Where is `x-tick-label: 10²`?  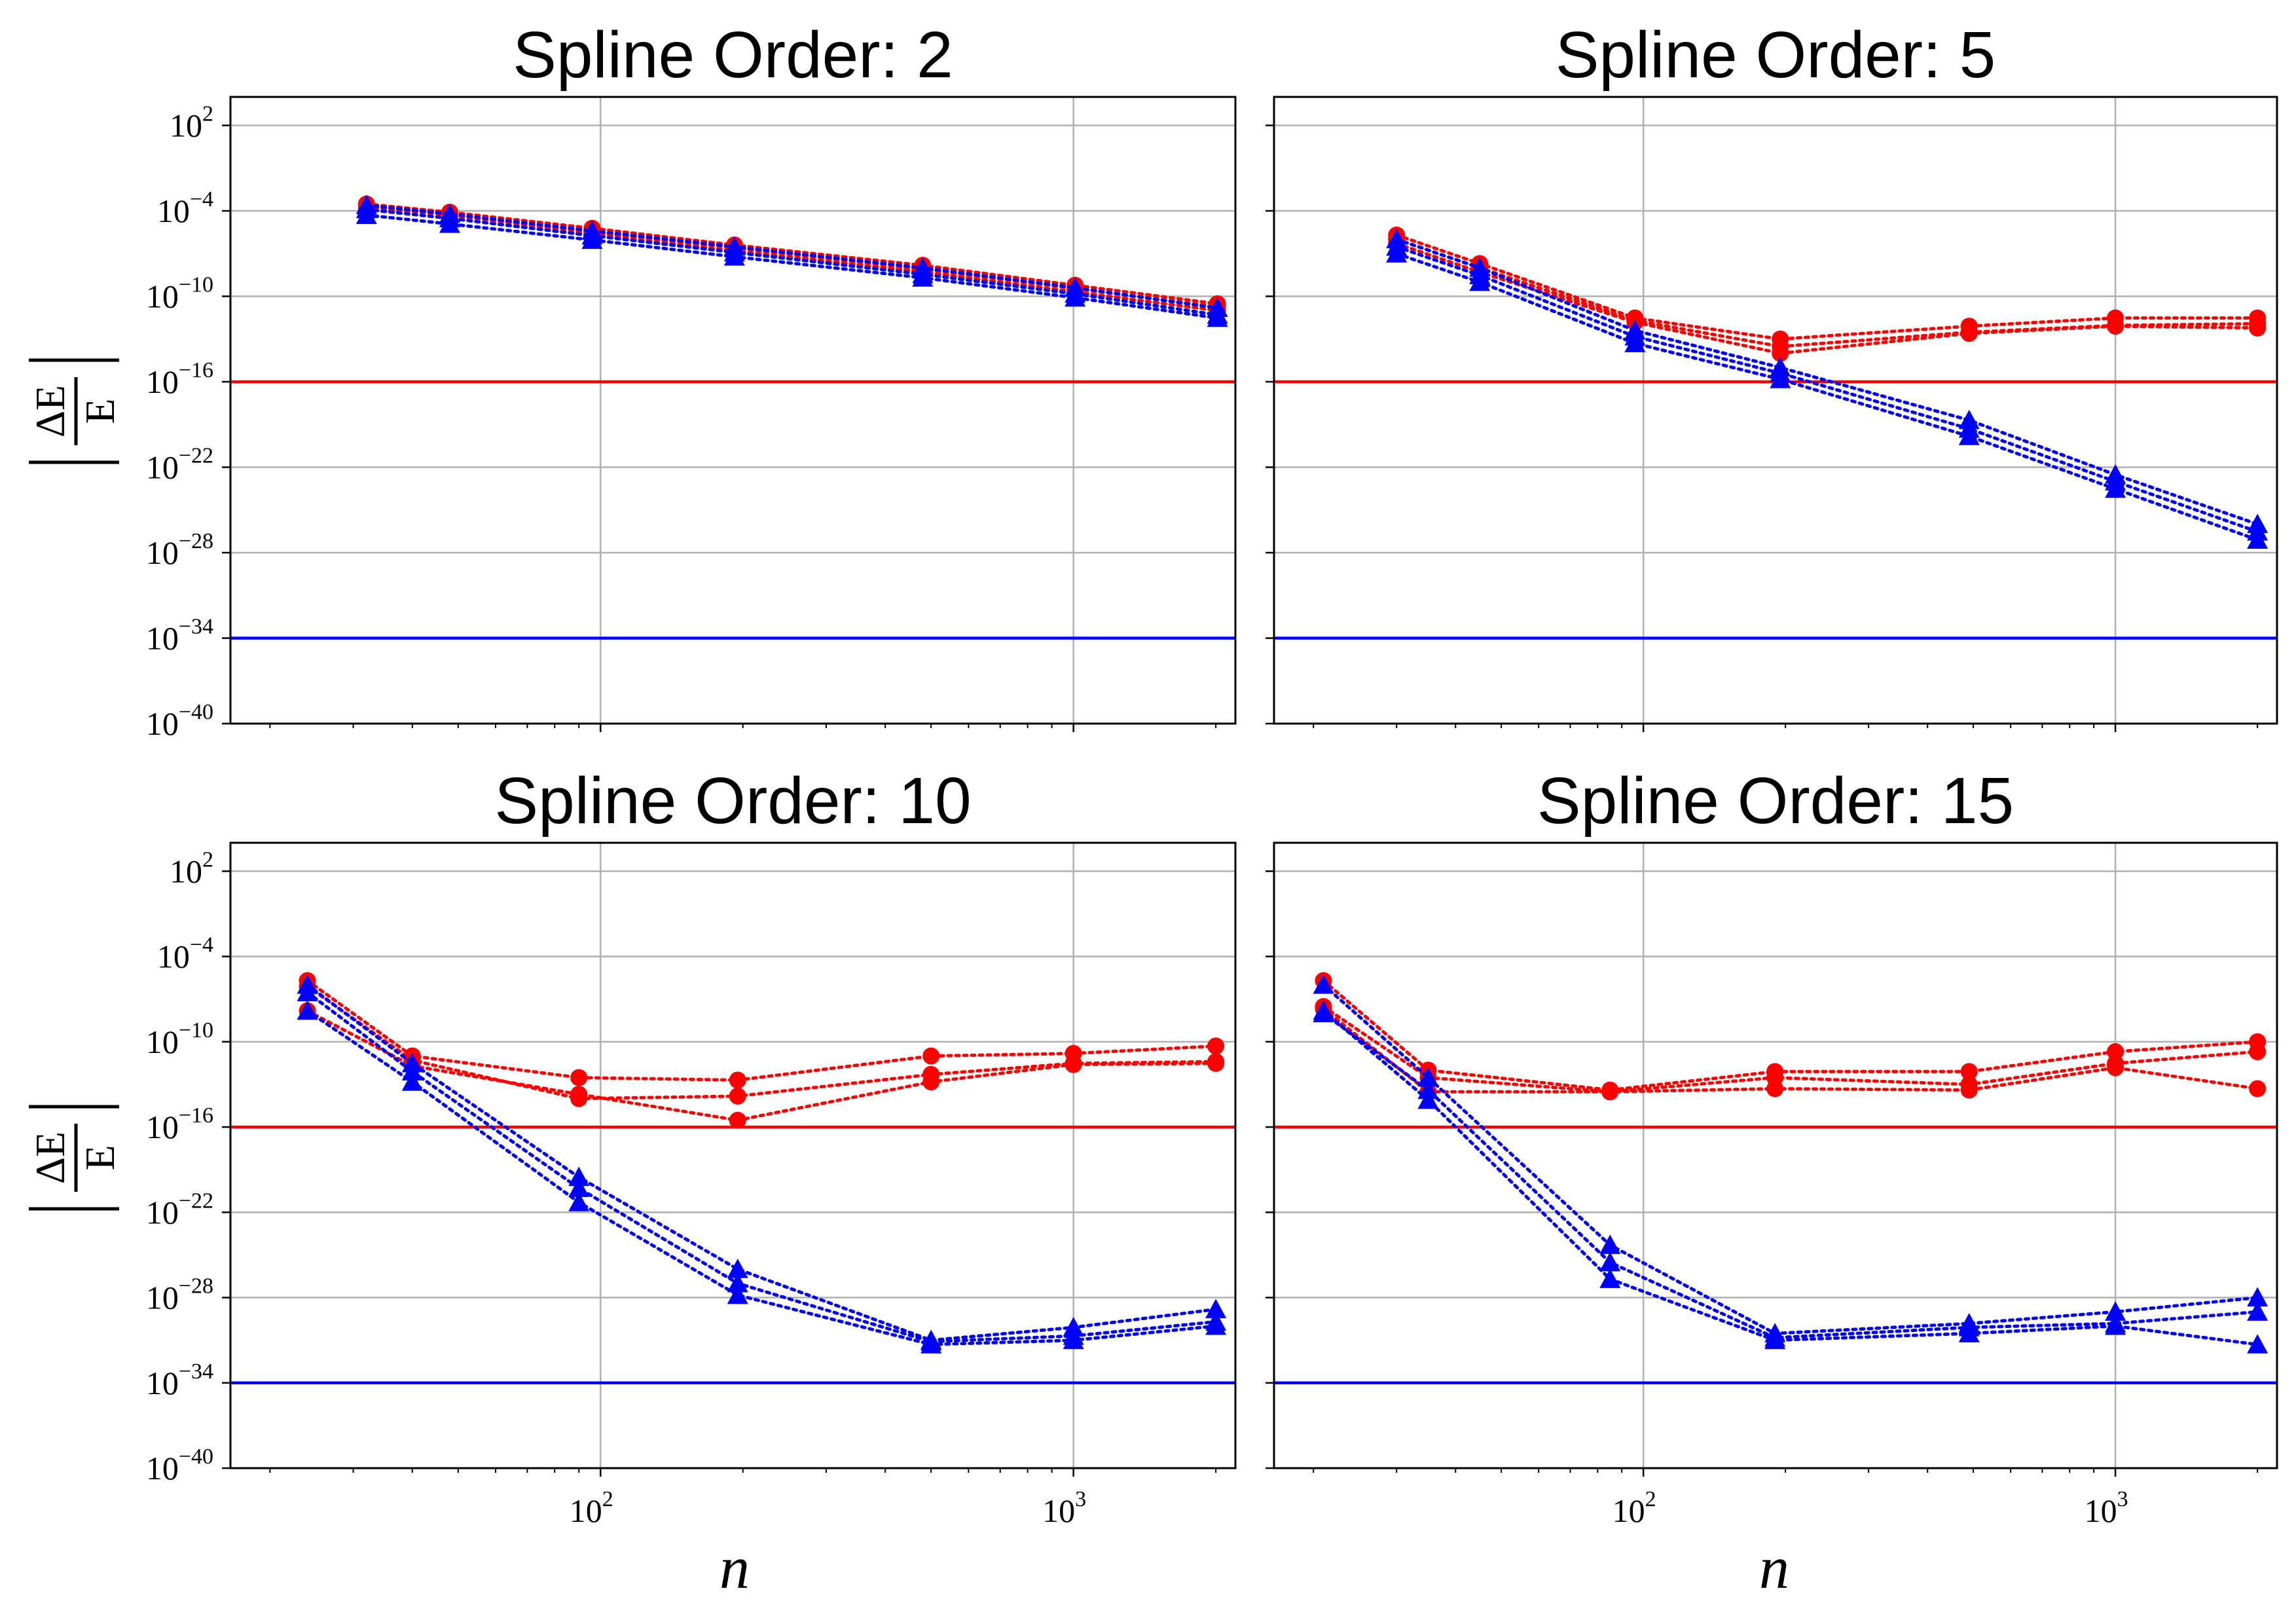 x-tick-label: 10² is located at coordinates (591, 1508).